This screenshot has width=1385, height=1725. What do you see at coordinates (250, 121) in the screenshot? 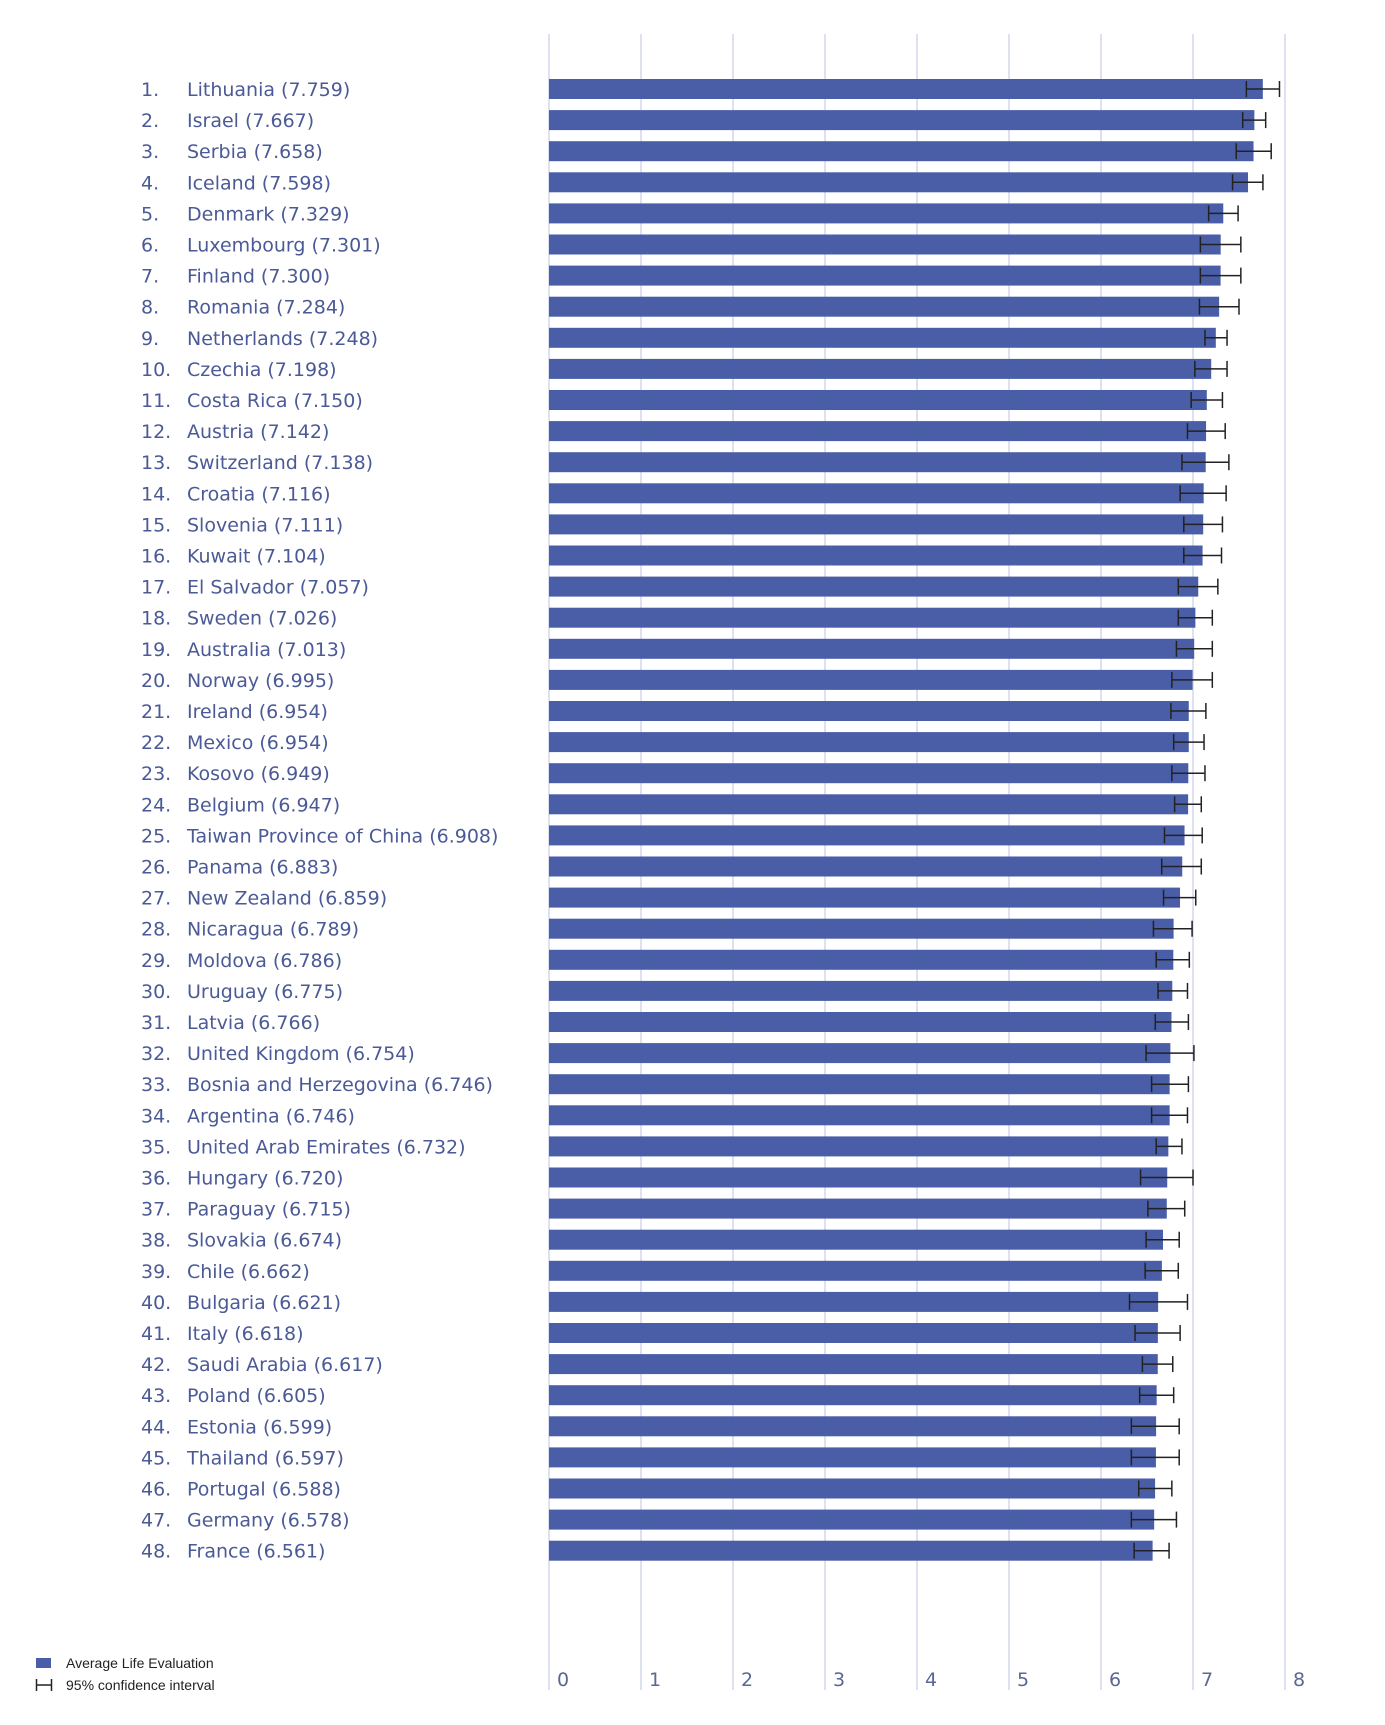
I see `country-label: Israel (7.667)` at bounding box center [250, 121].